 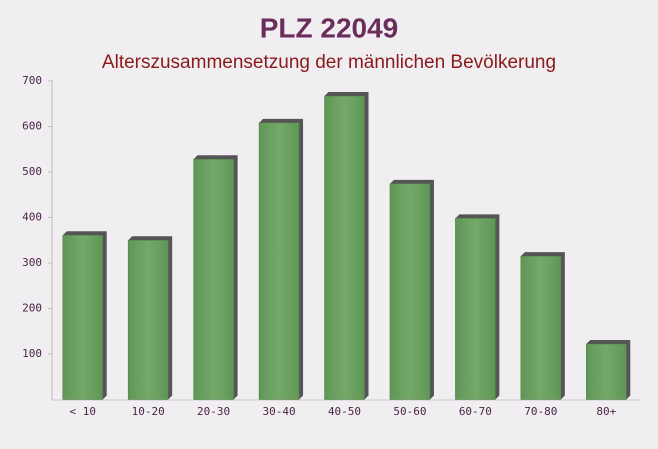 I want to click on y-tick-label: 100, so click(x=32, y=353).